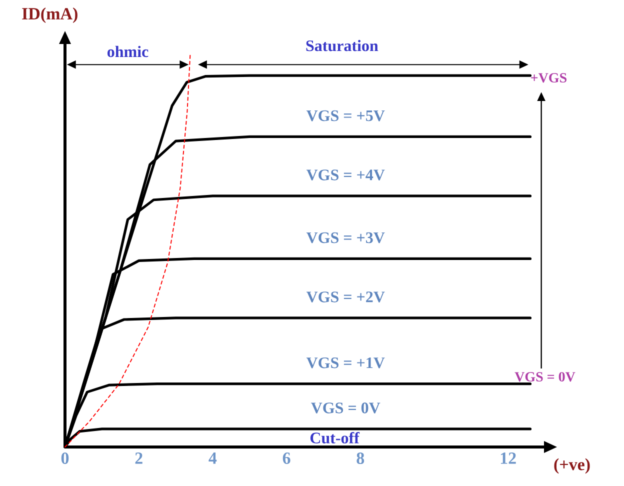 The image size is (624, 486). What do you see at coordinates (342, 46) in the screenshot?
I see `text: Saturation` at bounding box center [342, 46].